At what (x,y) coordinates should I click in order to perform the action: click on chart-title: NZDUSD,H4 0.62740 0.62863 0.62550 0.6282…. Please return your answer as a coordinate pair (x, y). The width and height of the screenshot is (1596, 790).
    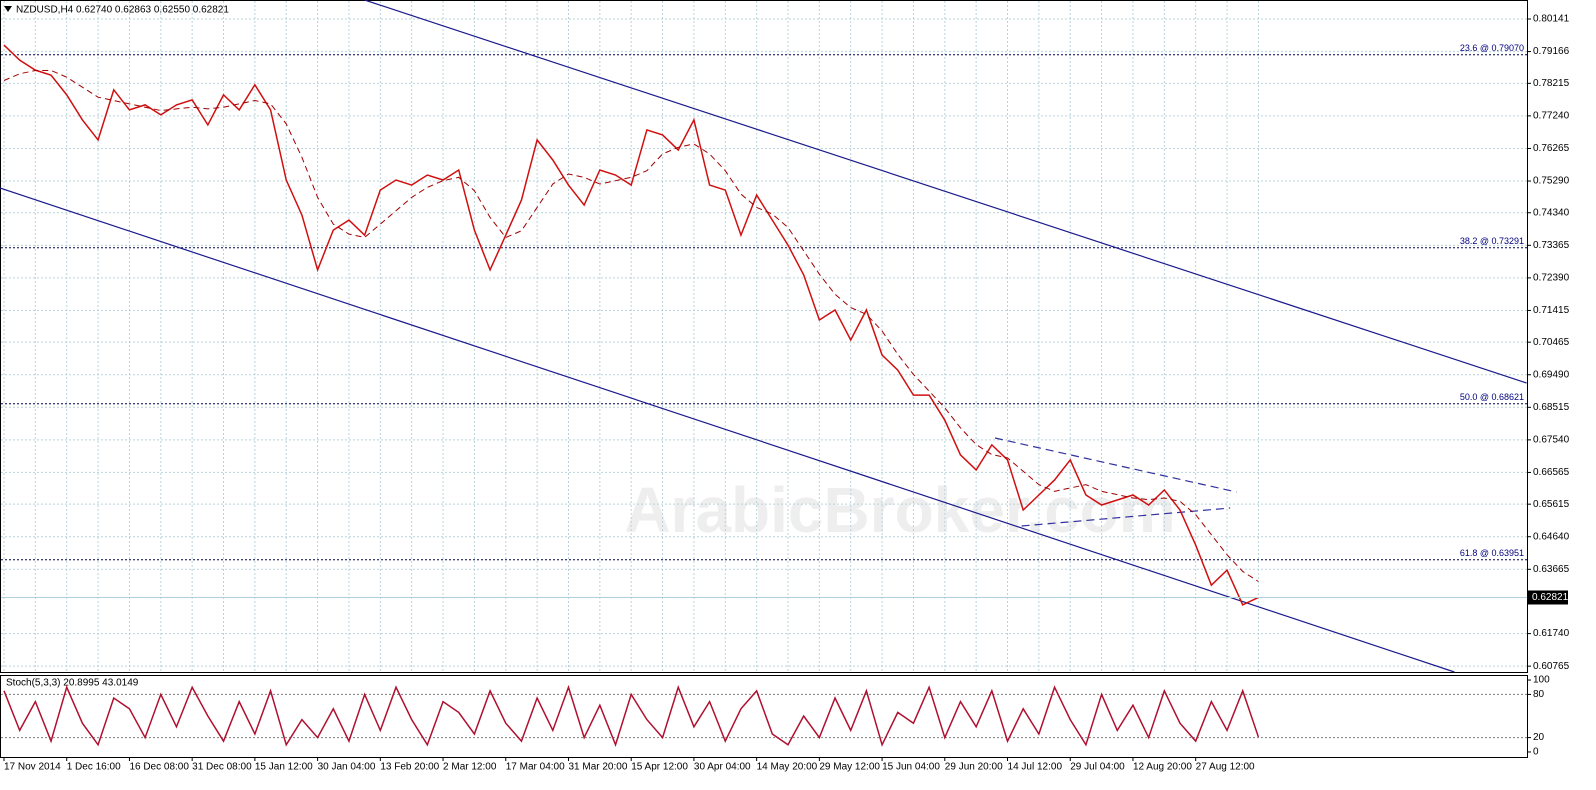
    Looking at the image, I should click on (122, 10).